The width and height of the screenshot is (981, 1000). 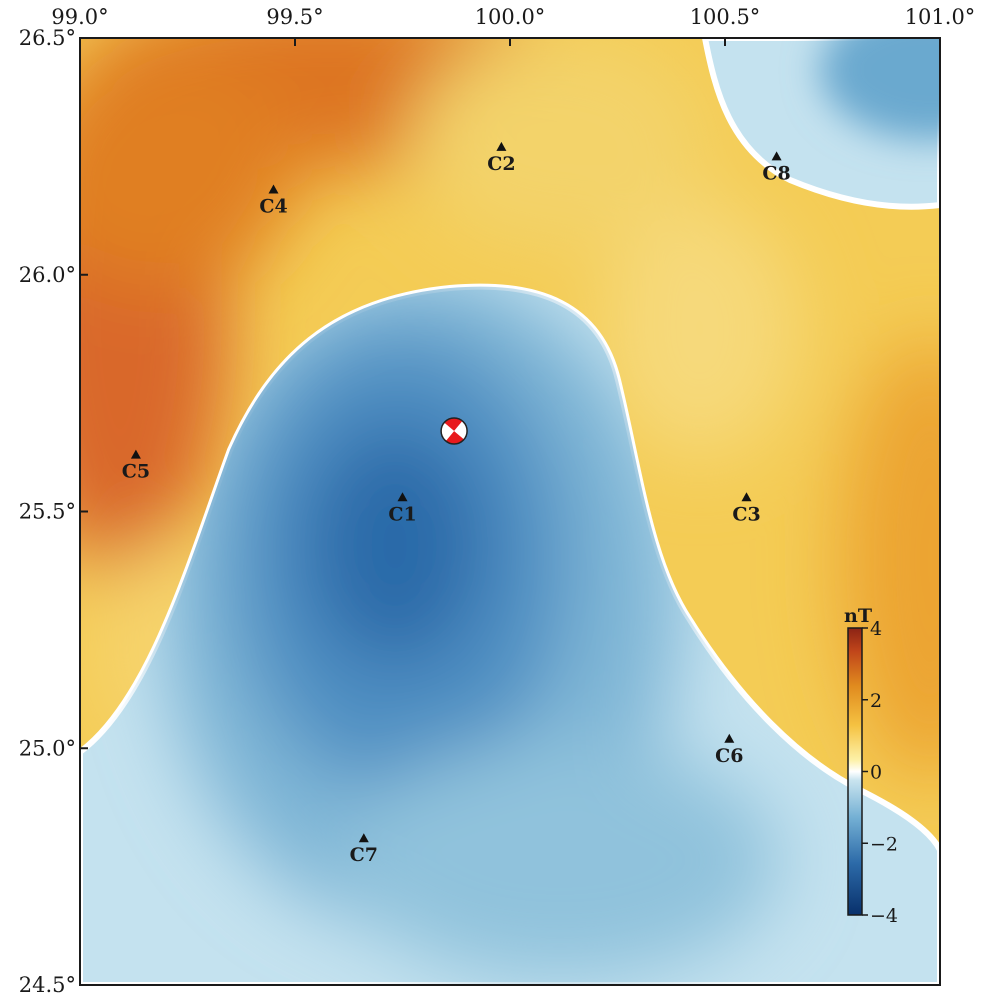 What do you see at coordinates (940, 17) in the screenshot?
I see `lon-tick-label: 101.0°` at bounding box center [940, 17].